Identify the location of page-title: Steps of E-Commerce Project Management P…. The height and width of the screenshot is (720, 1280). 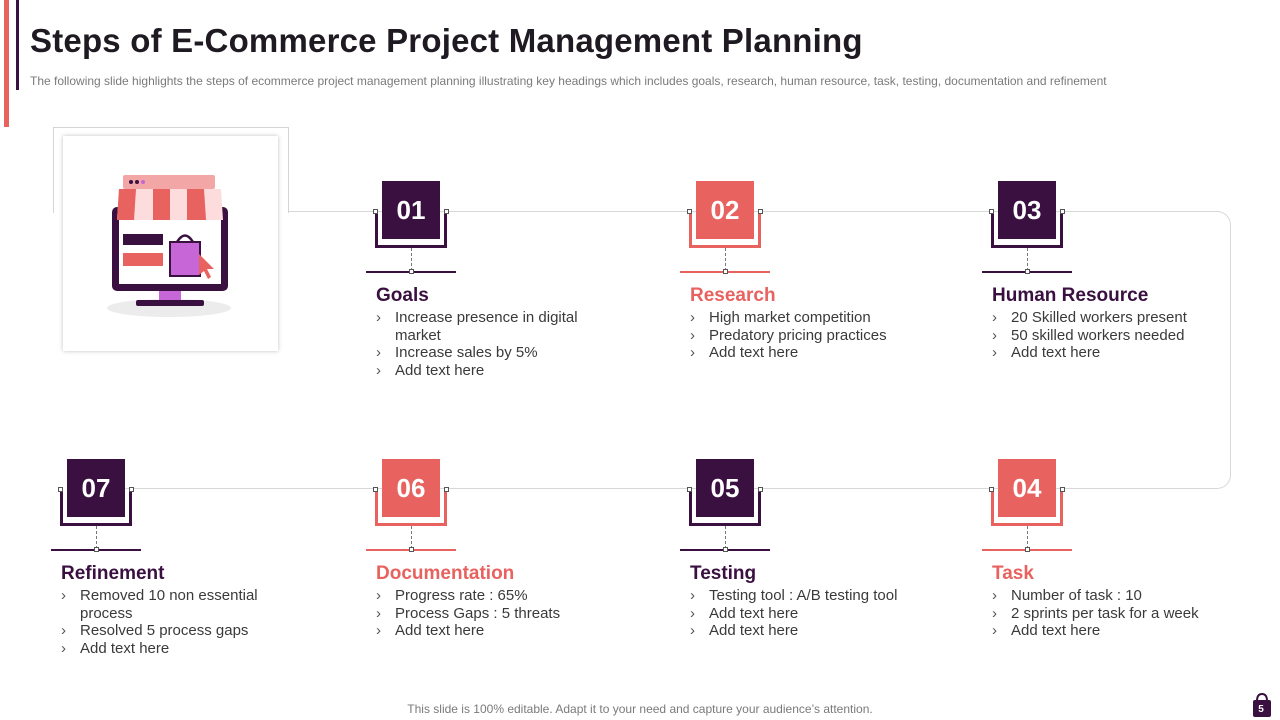
(446, 40).